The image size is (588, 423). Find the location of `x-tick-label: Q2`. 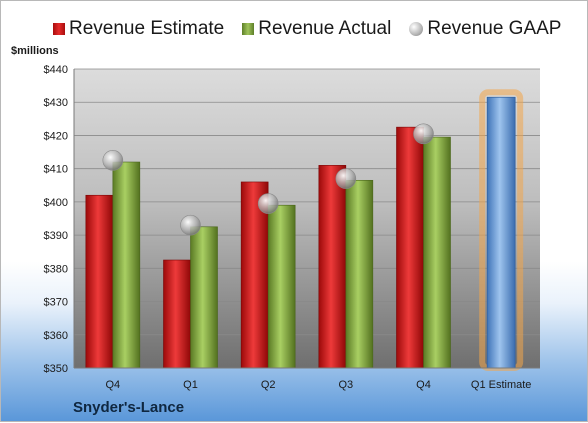

x-tick-label: Q2 is located at coordinates (268, 385).